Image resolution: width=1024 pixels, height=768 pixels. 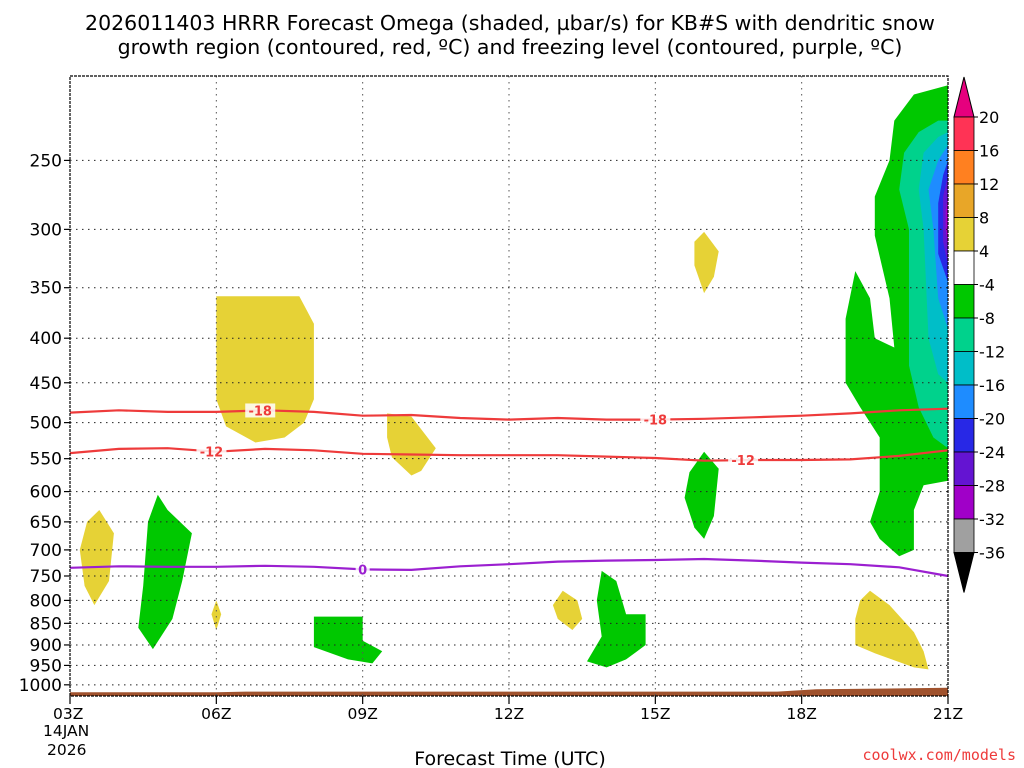 I want to click on y-tick-label-700: 700, so click(x=46, y=551).